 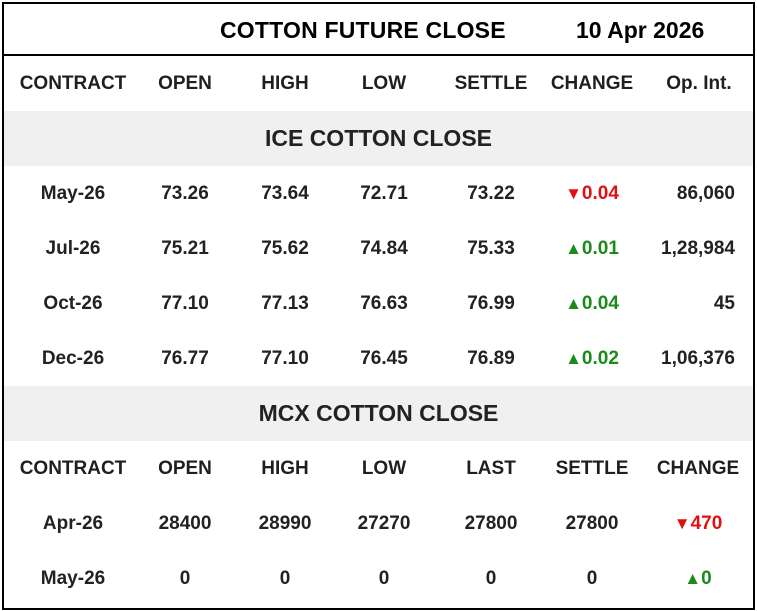 I want to click on report-date: 10 Apr 2026, so click(x=640, y=30).